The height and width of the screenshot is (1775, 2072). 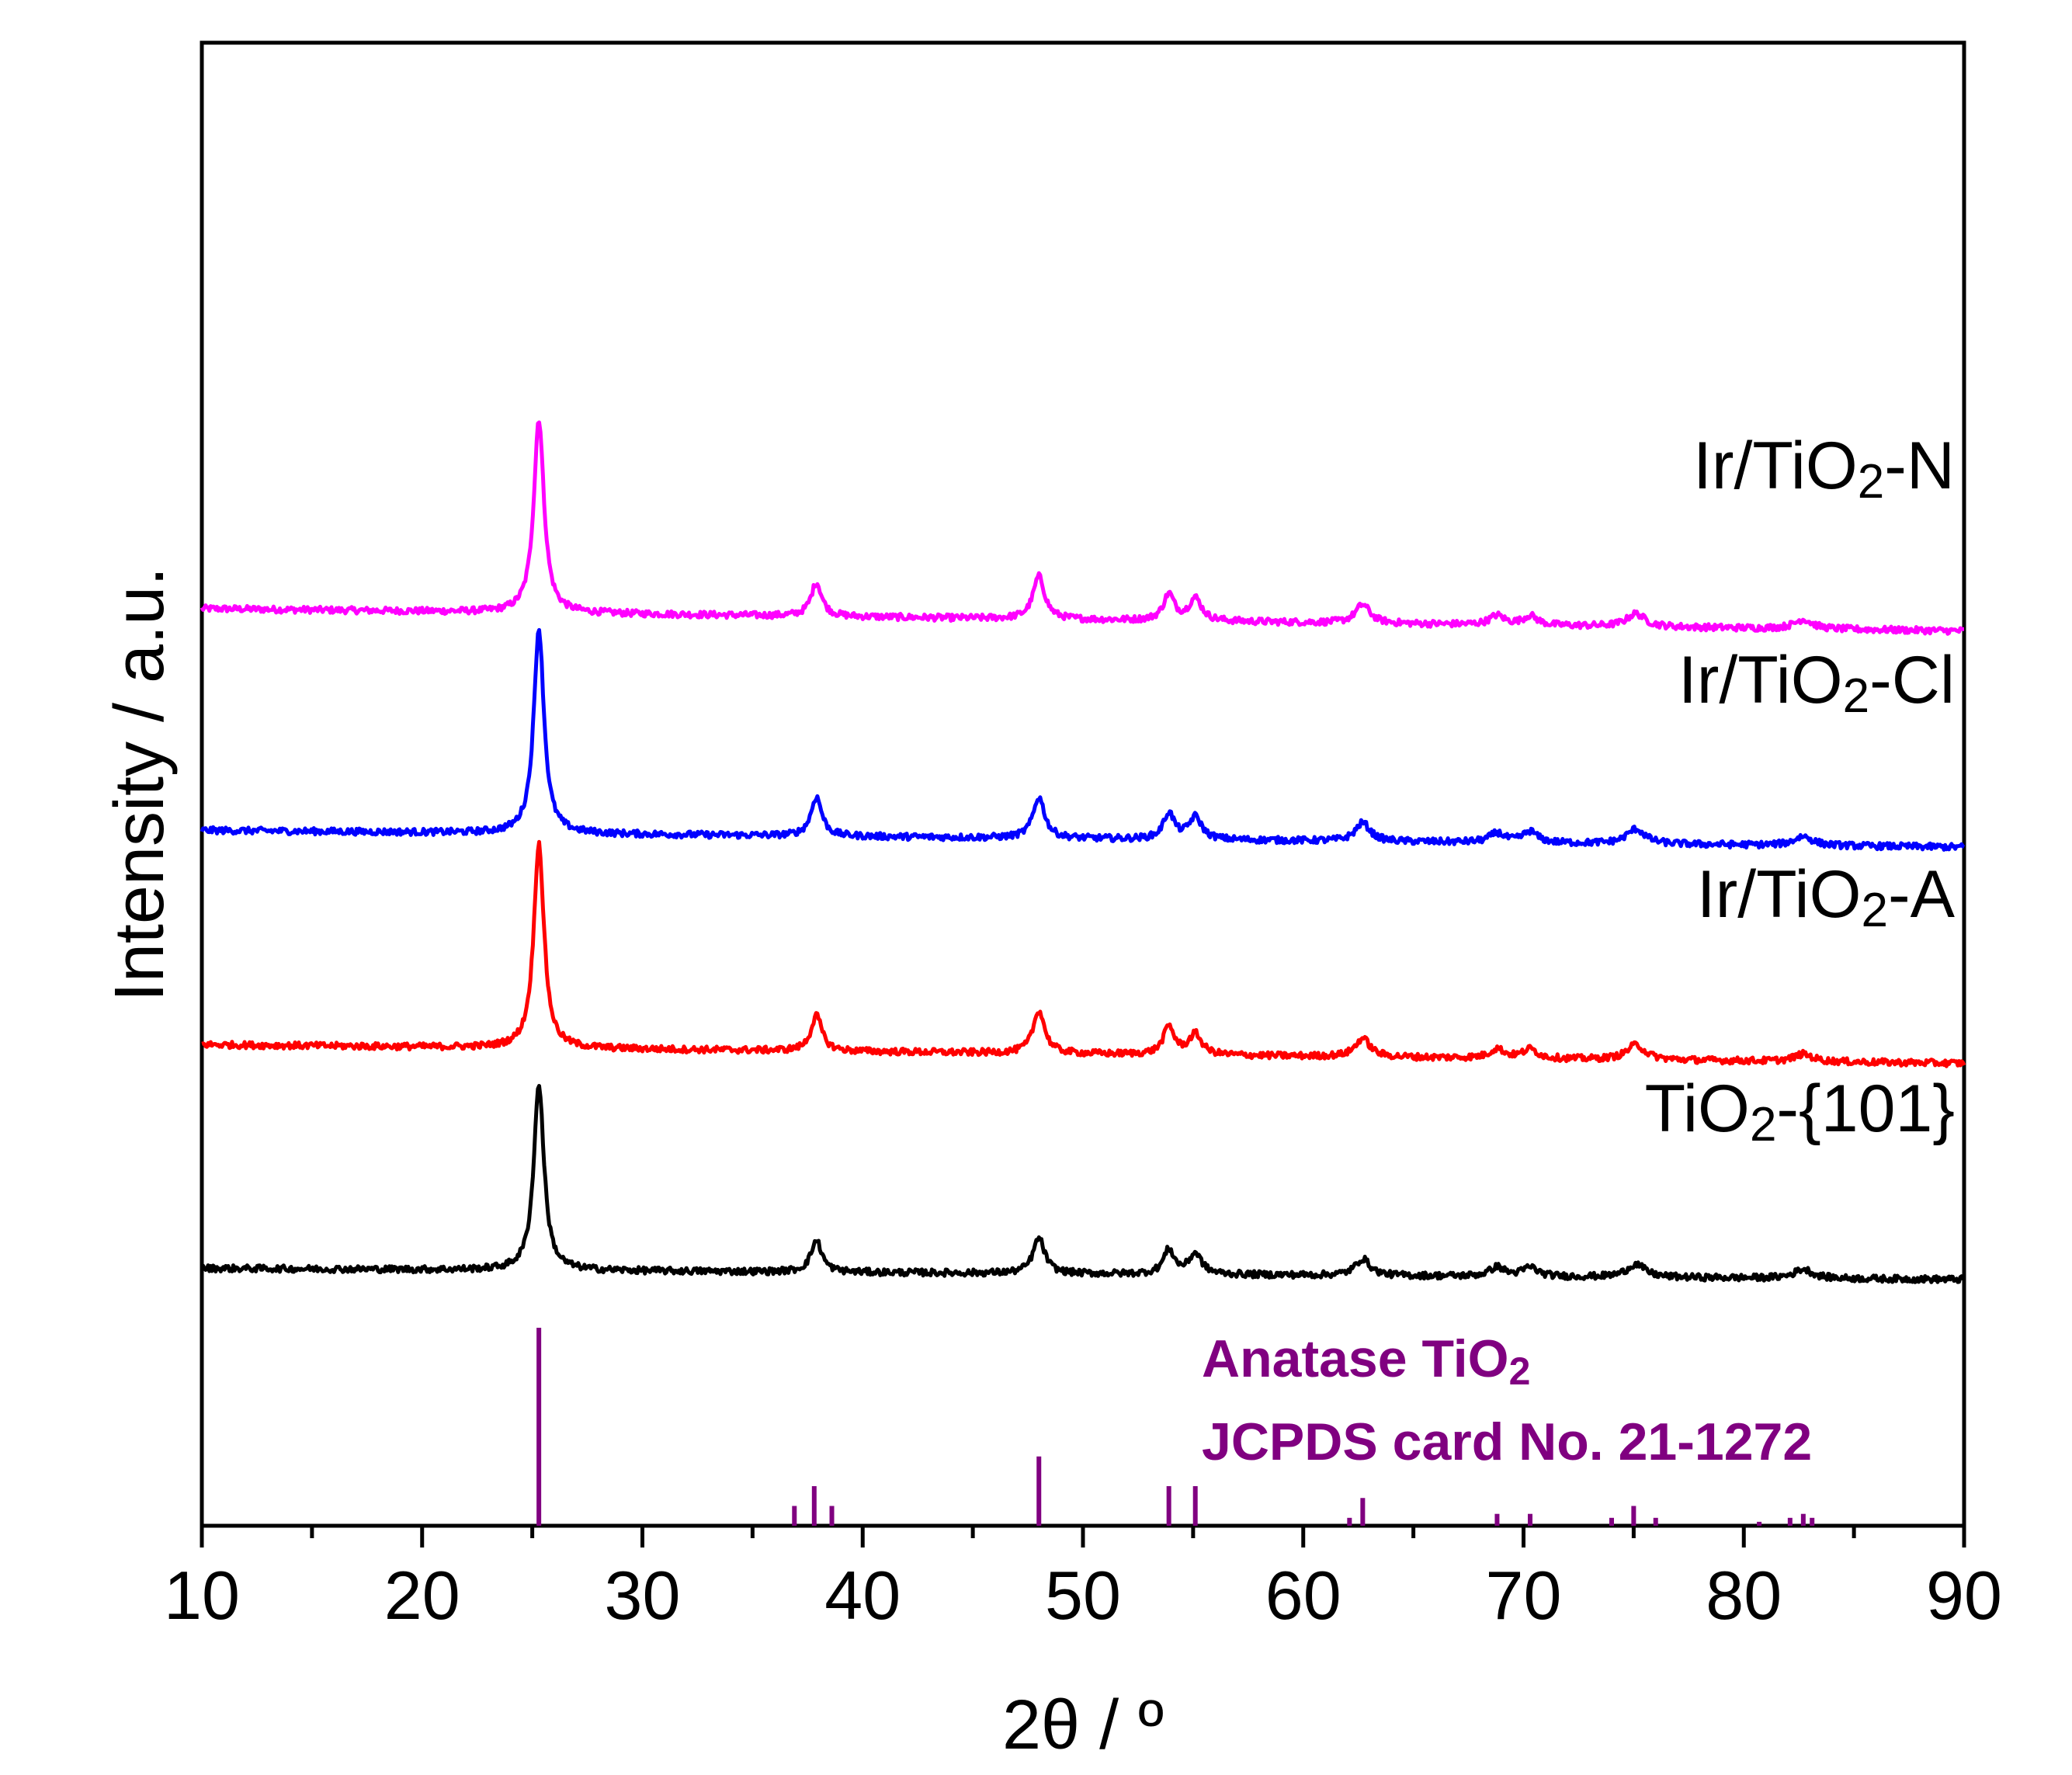 I want to click on reference-lines, so click(x=1176, y=1427).